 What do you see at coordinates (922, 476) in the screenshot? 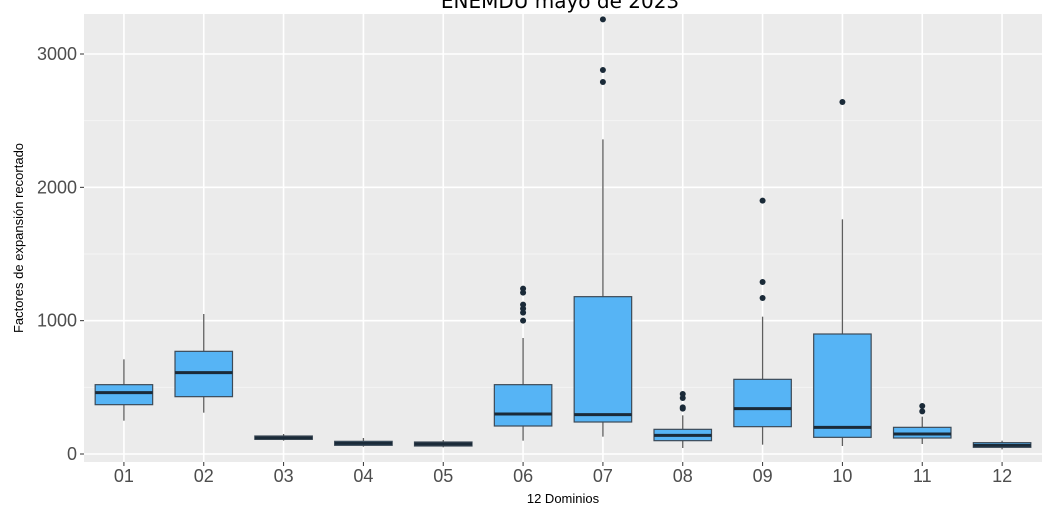
I see `x-tick-label: 11` at bounding box center [922, 476].